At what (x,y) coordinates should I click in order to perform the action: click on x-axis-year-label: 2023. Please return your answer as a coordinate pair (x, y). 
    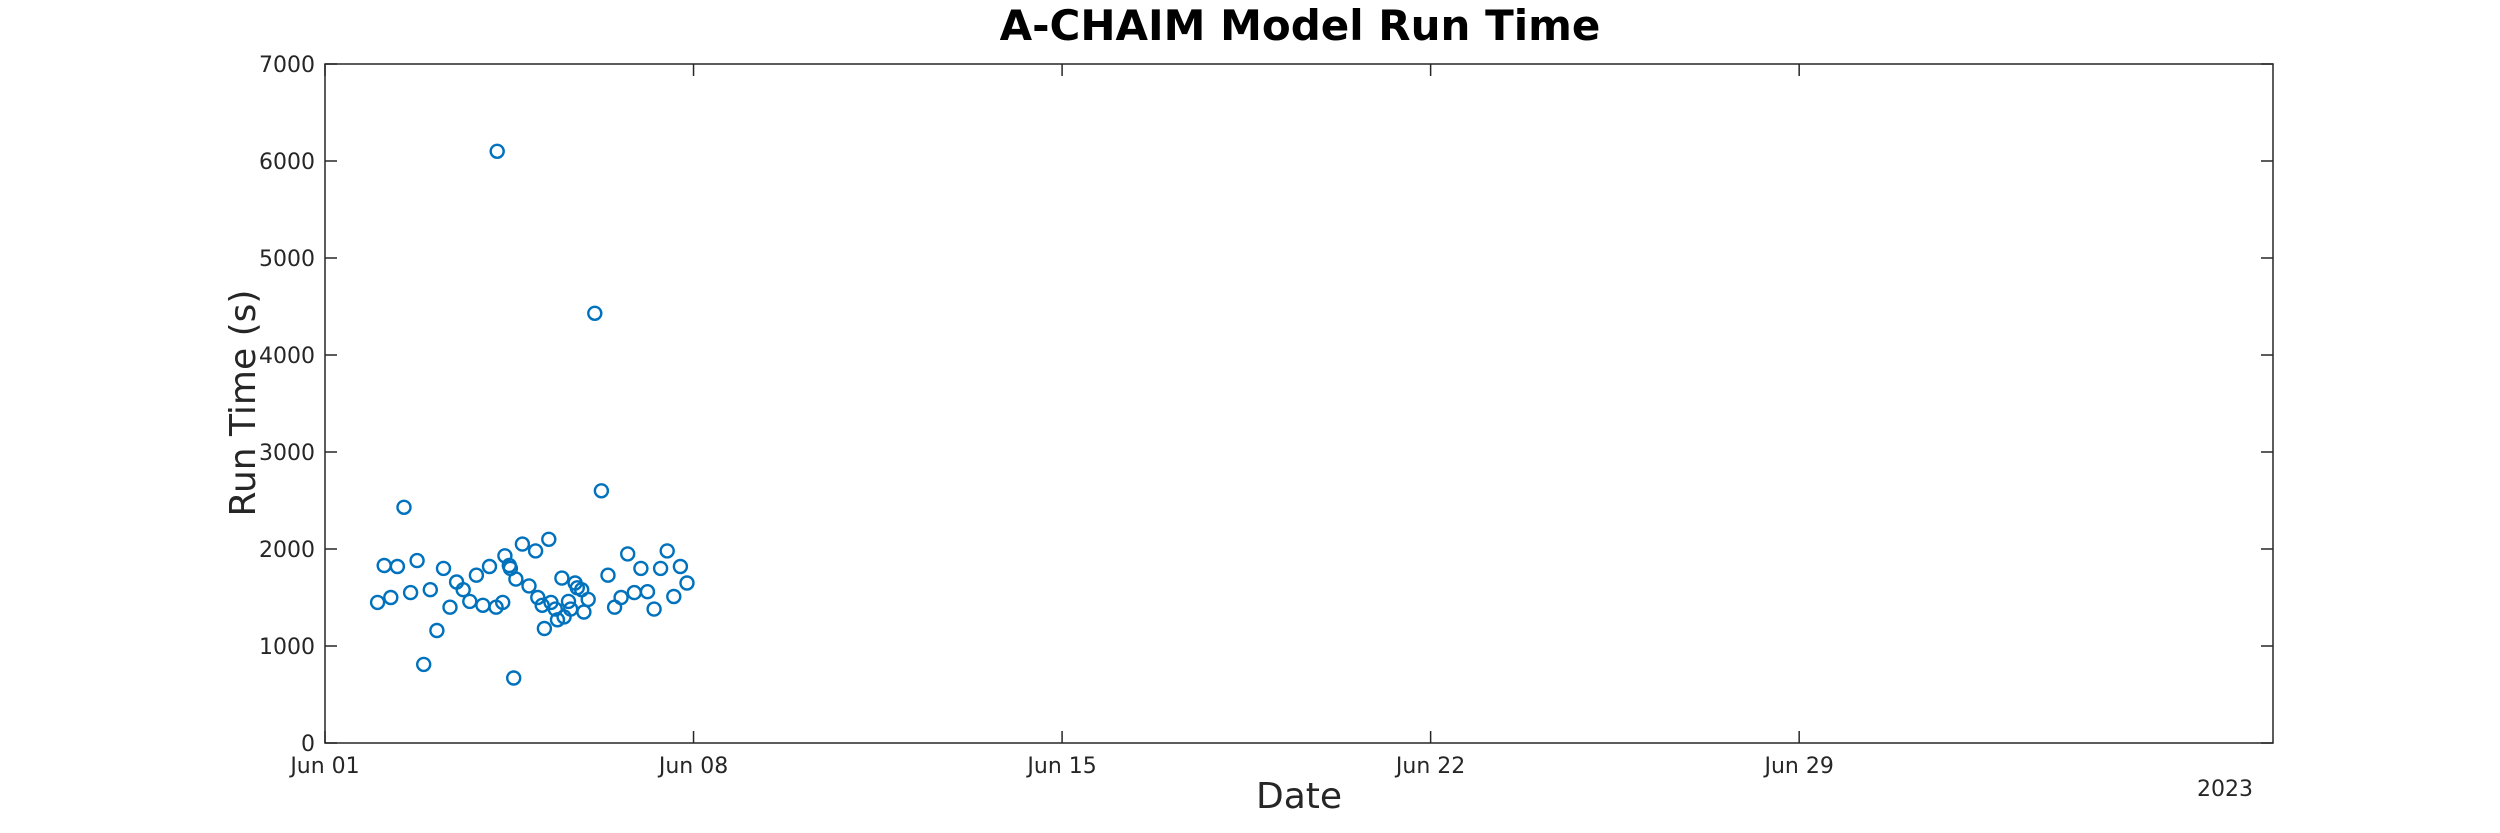
    Looking at the image, I should click on (2225, 789).